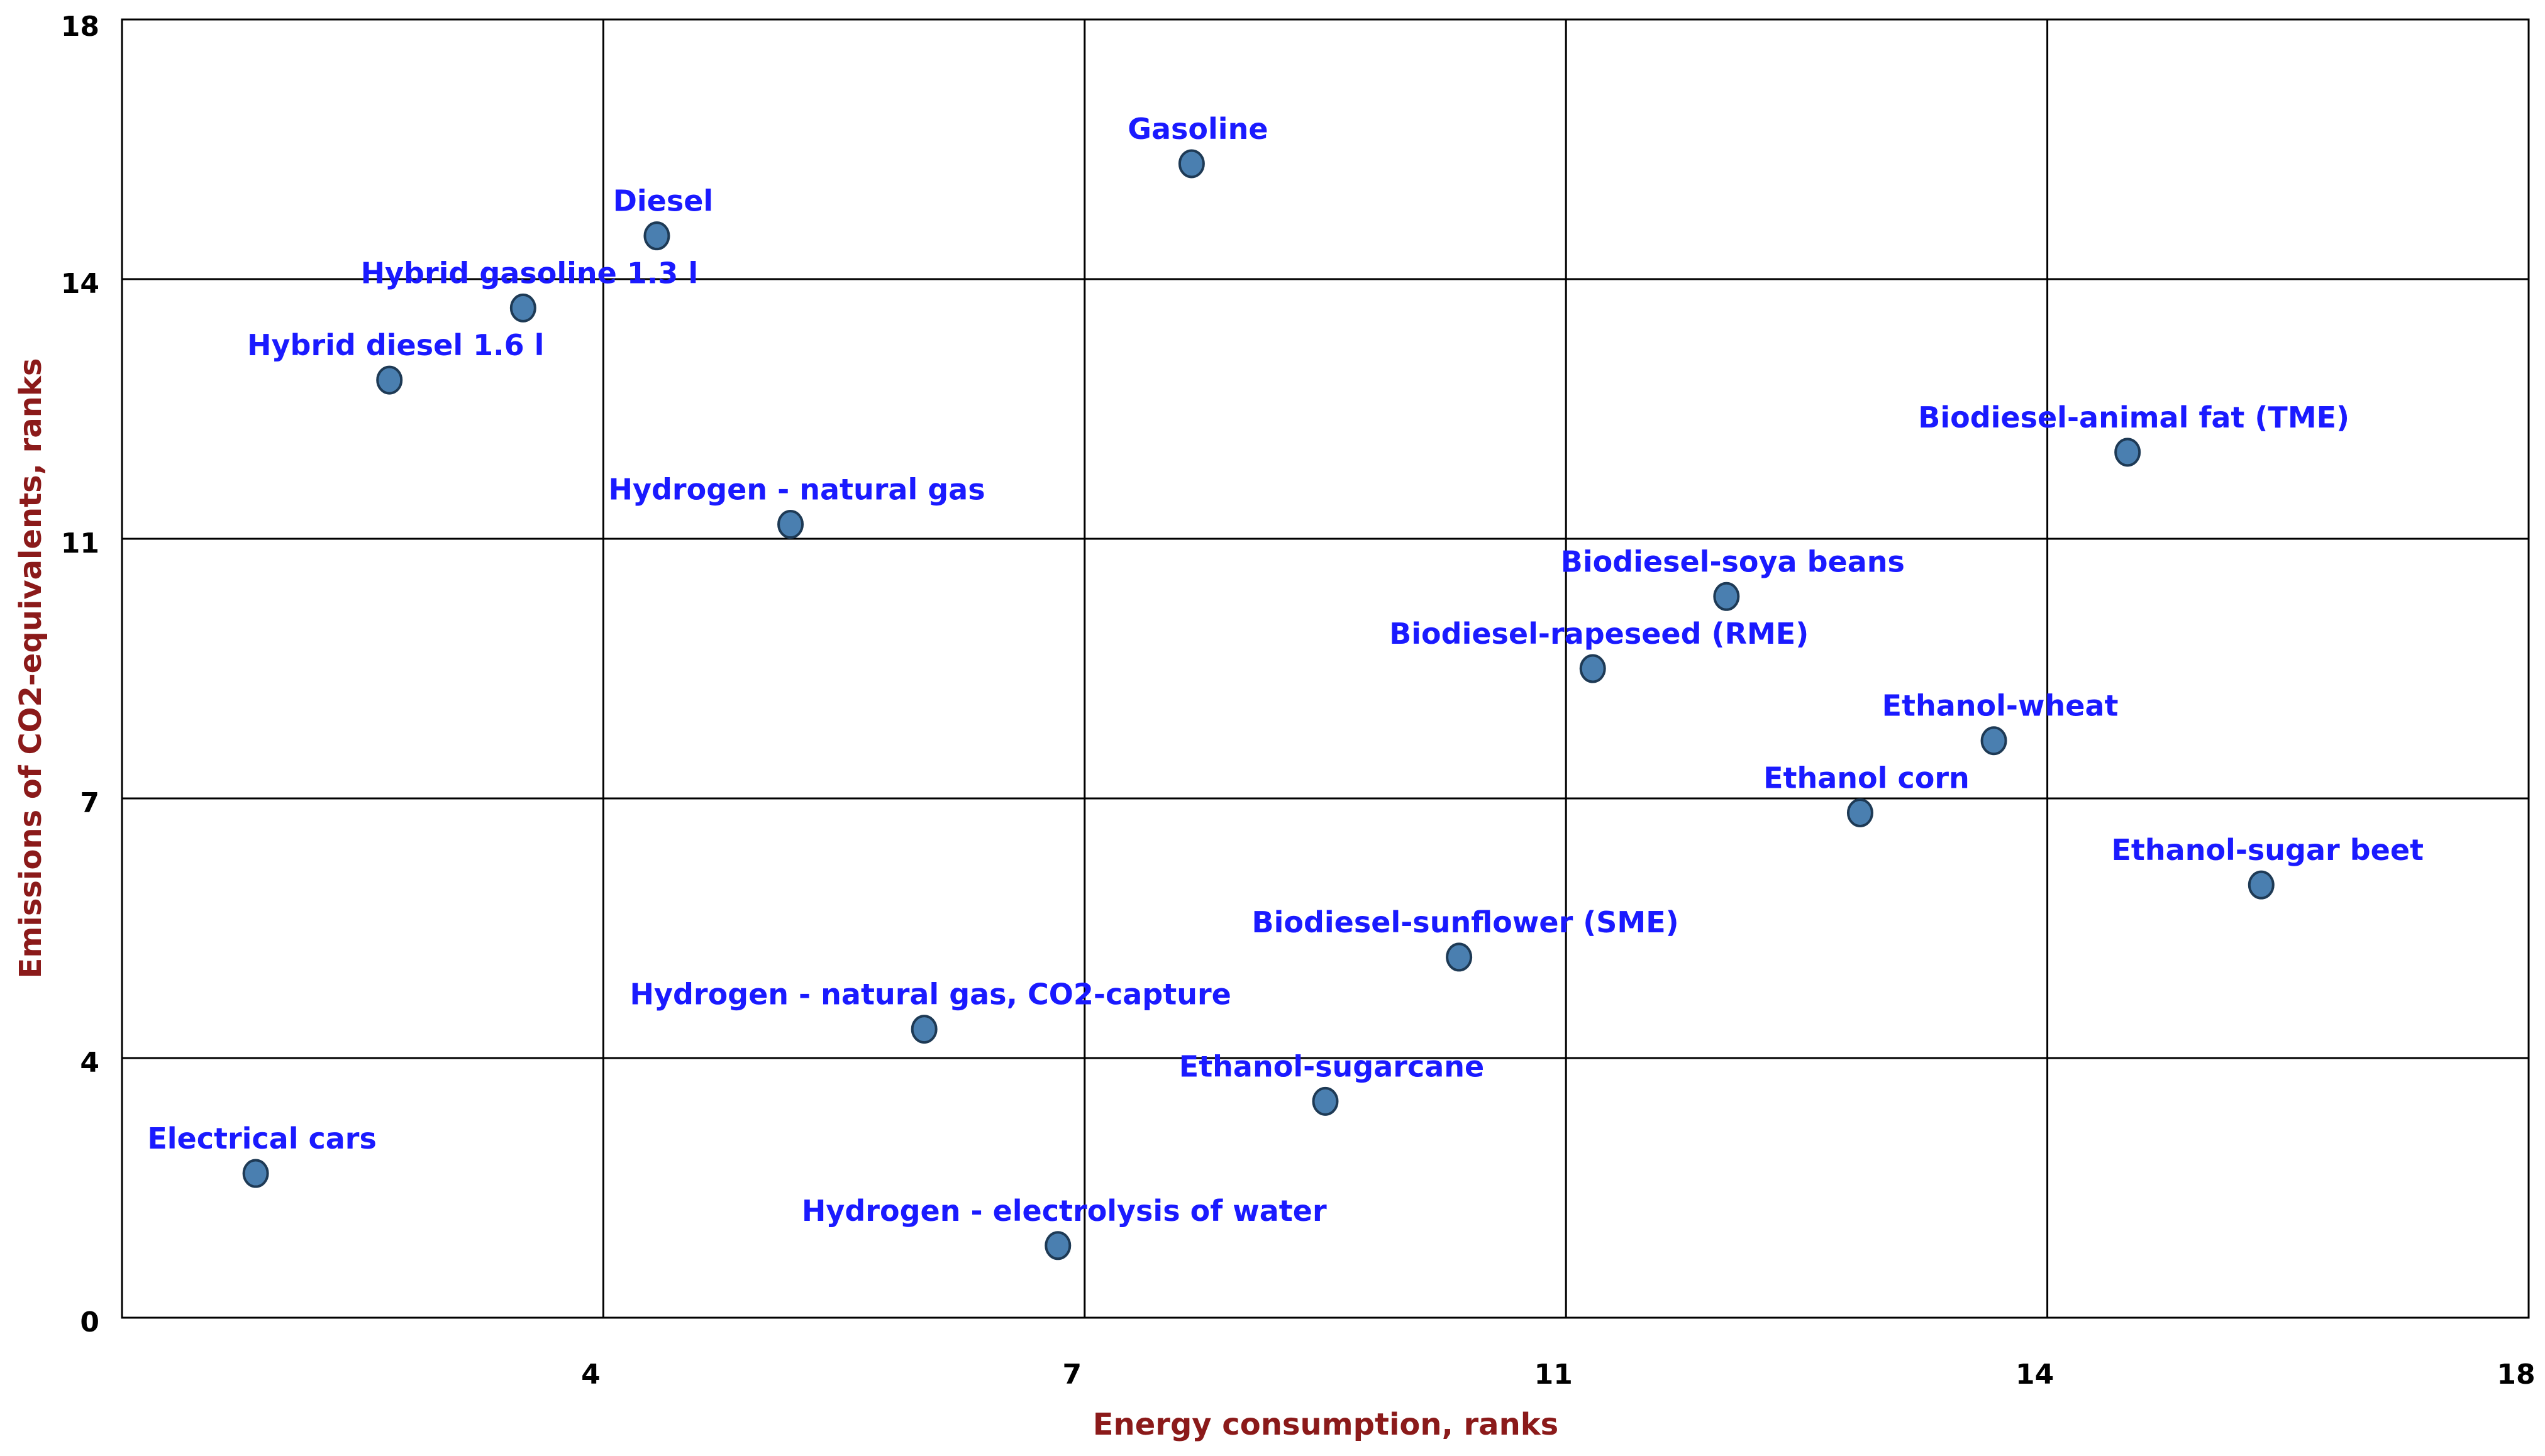  I want to click on y-tick-label: 4, so click(89, 1063).